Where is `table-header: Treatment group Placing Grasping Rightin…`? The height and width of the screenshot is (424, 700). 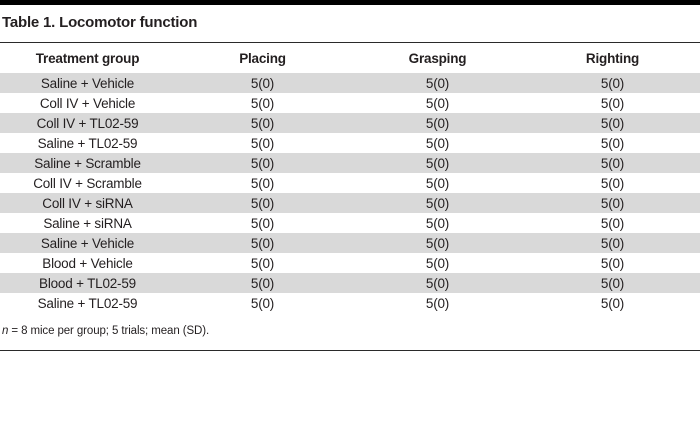 table-header: Treatment group Placing Grasping Rightin… is located at coordinates (350, 58).